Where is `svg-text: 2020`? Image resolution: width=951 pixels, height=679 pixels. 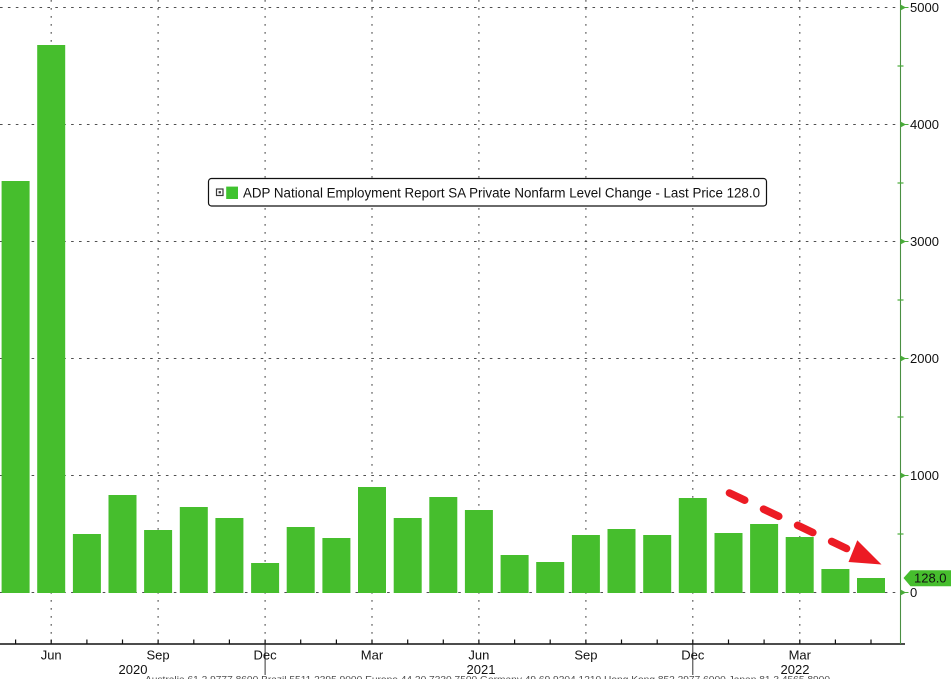
svg-text: 2020 is located at coordinates (133, 669).